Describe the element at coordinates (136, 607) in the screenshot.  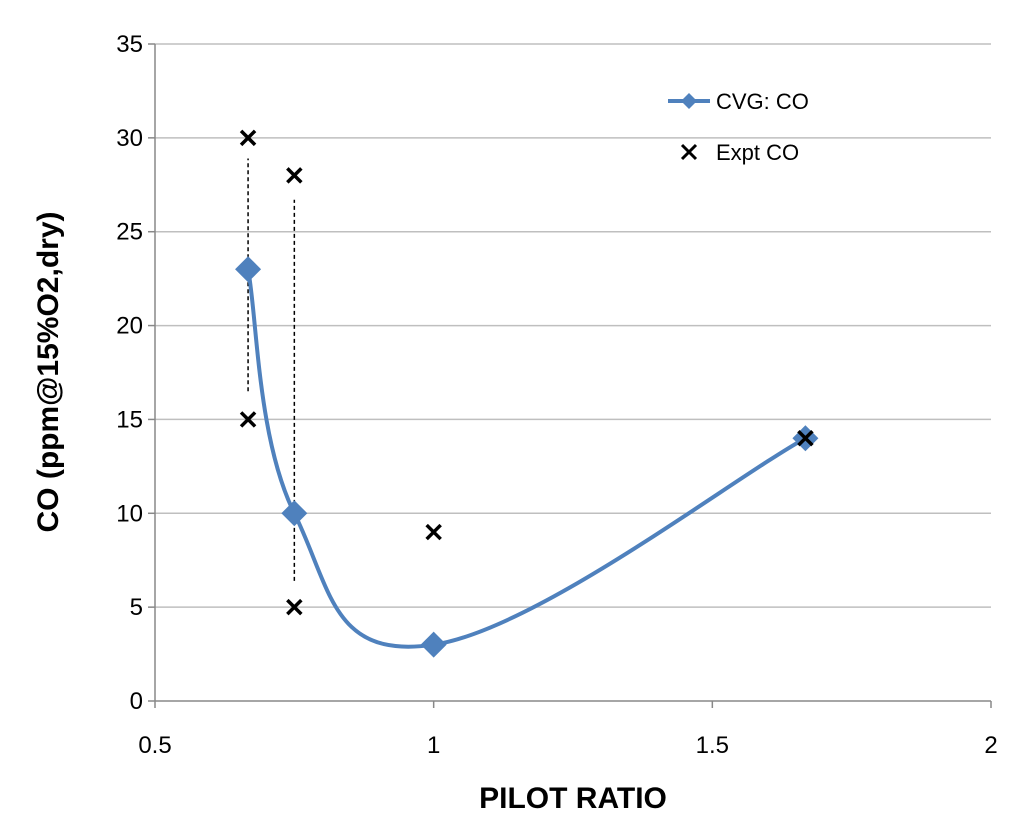
I see `y-tick-label: 5` at that location.